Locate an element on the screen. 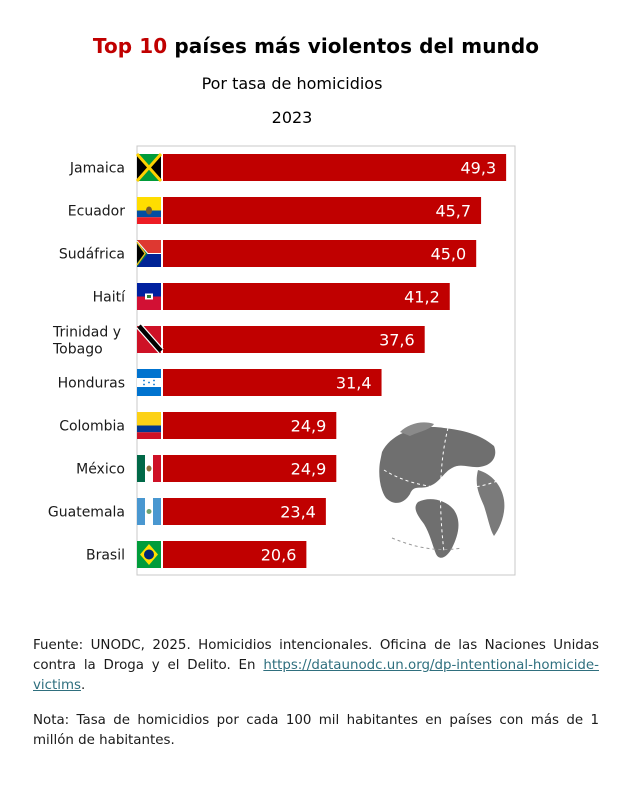 This screenshot has width=632, height=792. chart-title: Top 10 países más violentos del mundo is located at coordinates (316, 46).